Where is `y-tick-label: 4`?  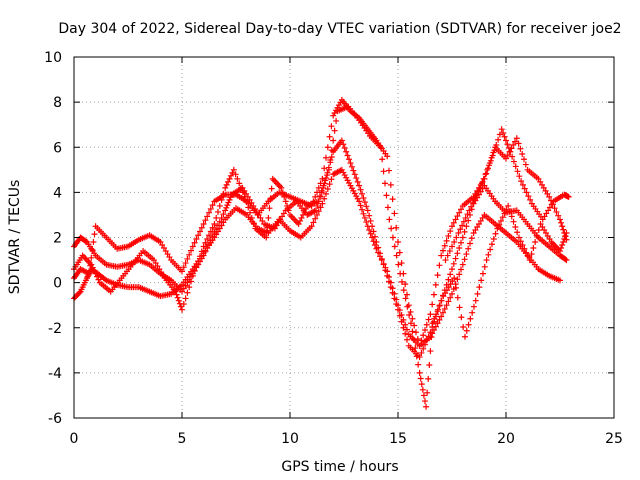 y-tick-label: 4 is located at coordinates (57, 193).